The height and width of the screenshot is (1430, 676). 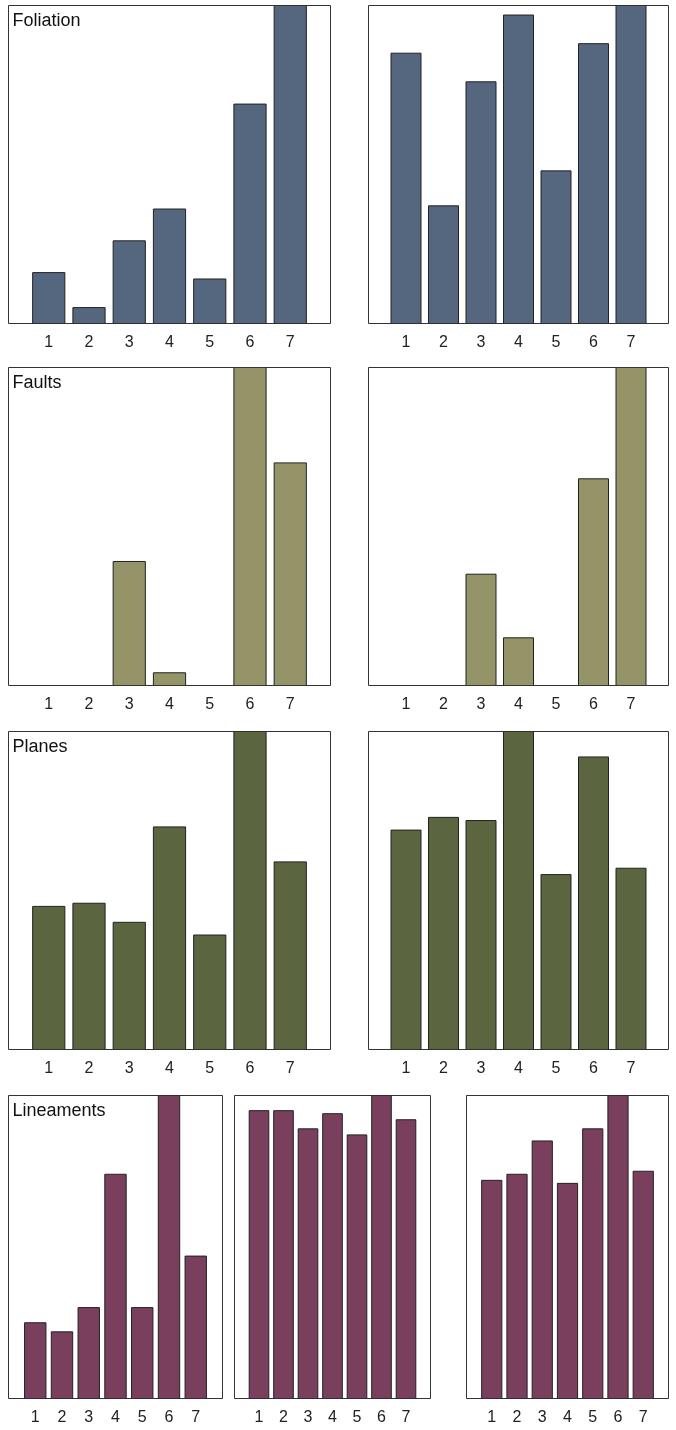 I want to click on chart-title: Planes, so click(x=40, y=745).